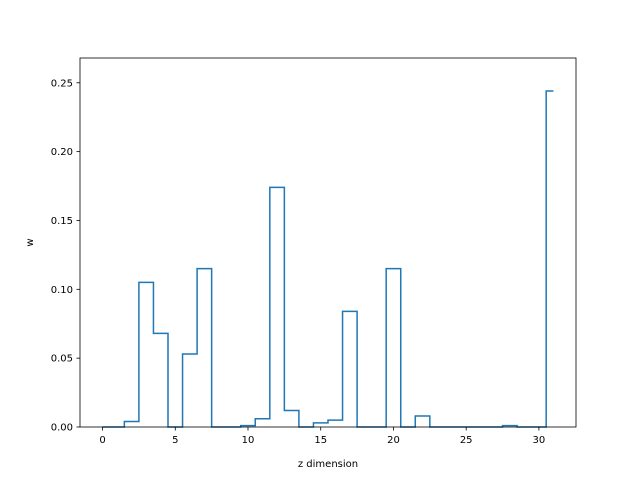 This screenshot has width=640, height=480. What do you see at coordinates (102, 440) in the screenshot?
I see `x-tick-label: 0` at bounding box center [102, 440].